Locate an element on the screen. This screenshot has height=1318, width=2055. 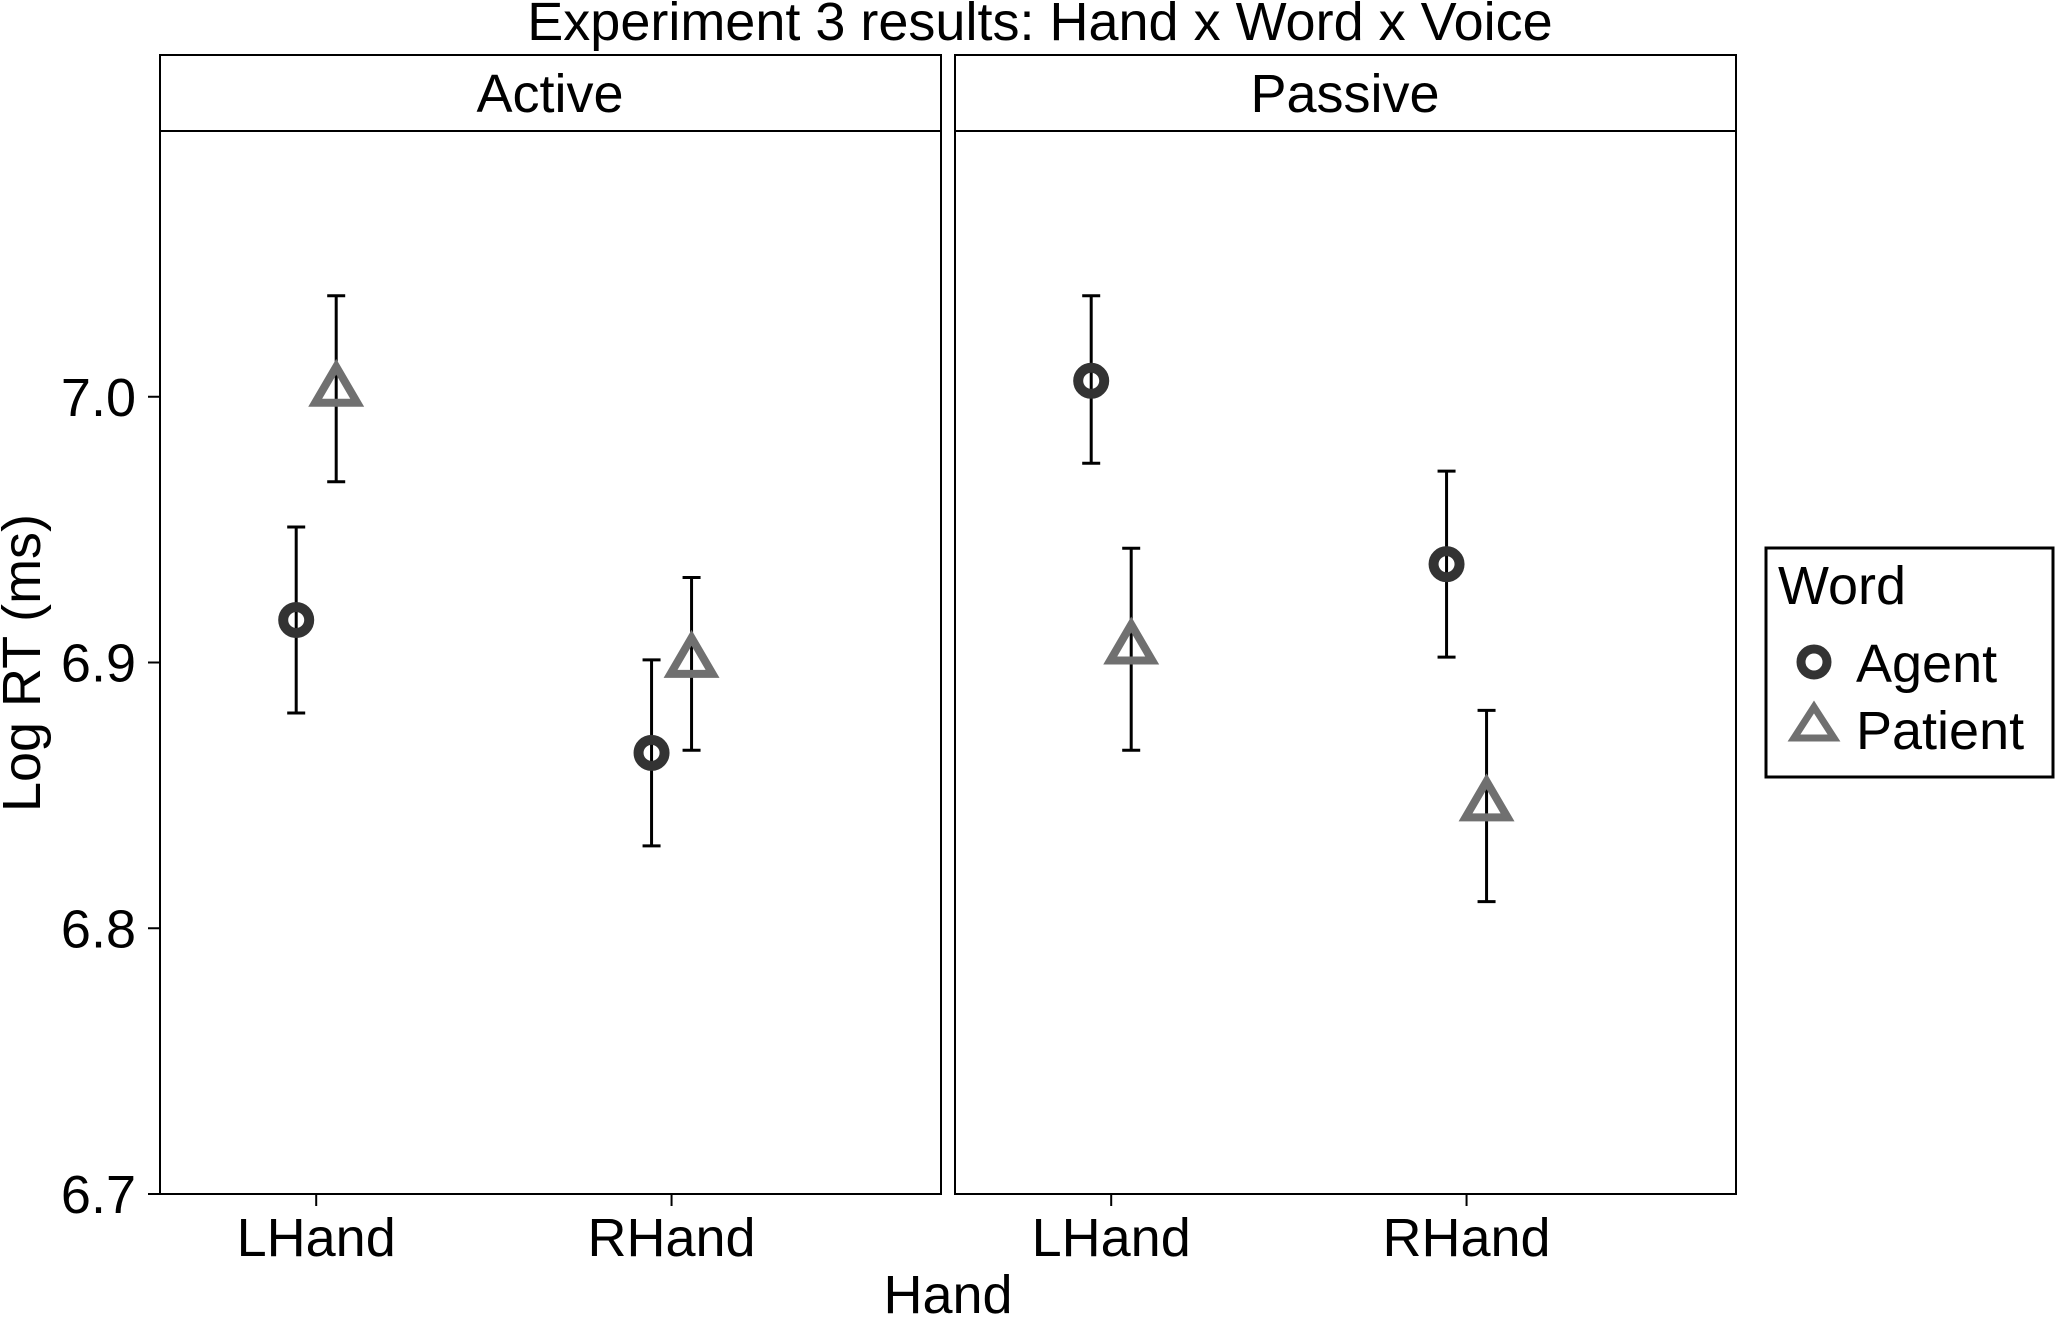
point-active-patient-rhand is located at coordinates (691, 653).